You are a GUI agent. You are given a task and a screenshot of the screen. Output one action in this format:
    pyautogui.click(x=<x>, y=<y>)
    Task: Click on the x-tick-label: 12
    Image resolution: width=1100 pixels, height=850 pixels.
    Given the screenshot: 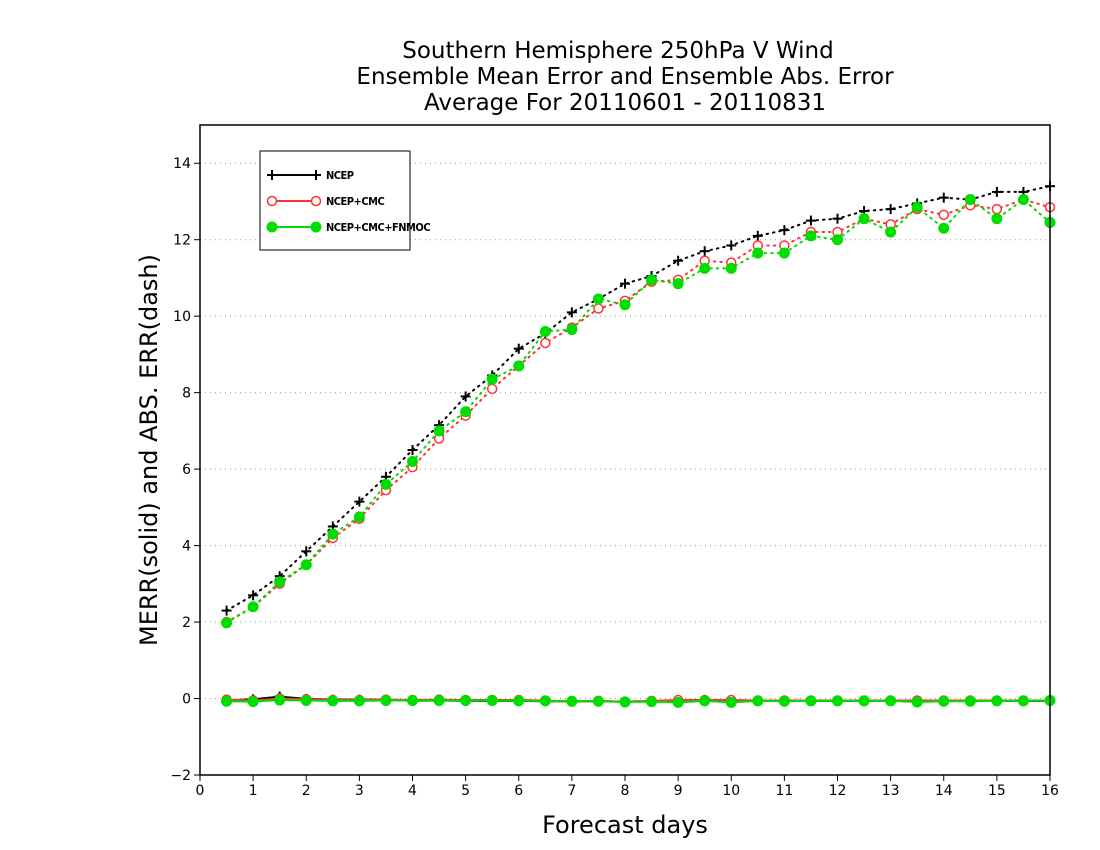 What is the action you would take?
    pyautogui.click(x=838, y=791)
    